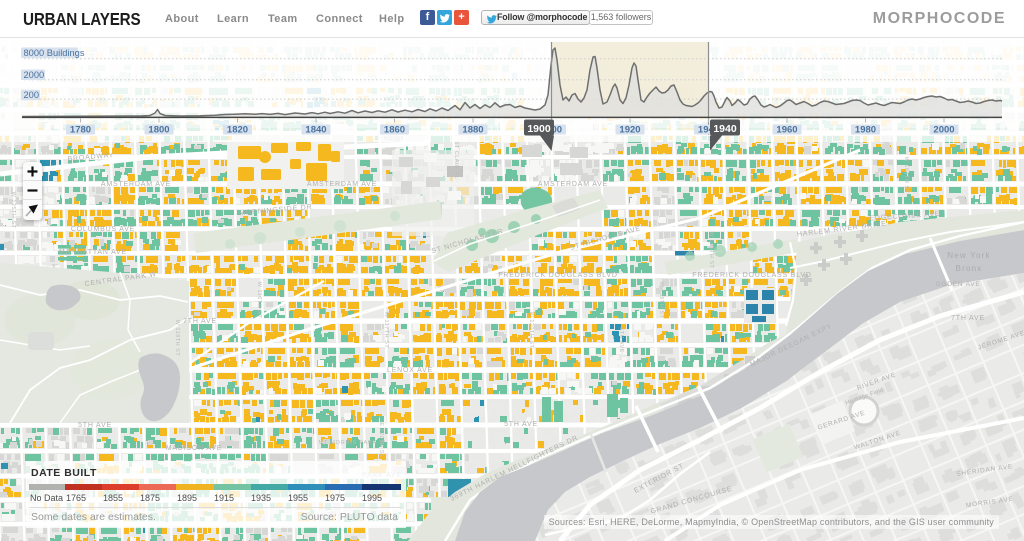 The width and height of the screenshot is (1024, 541). I want to click on svg-text: MANHATTAN AVE, so click(93, 252).